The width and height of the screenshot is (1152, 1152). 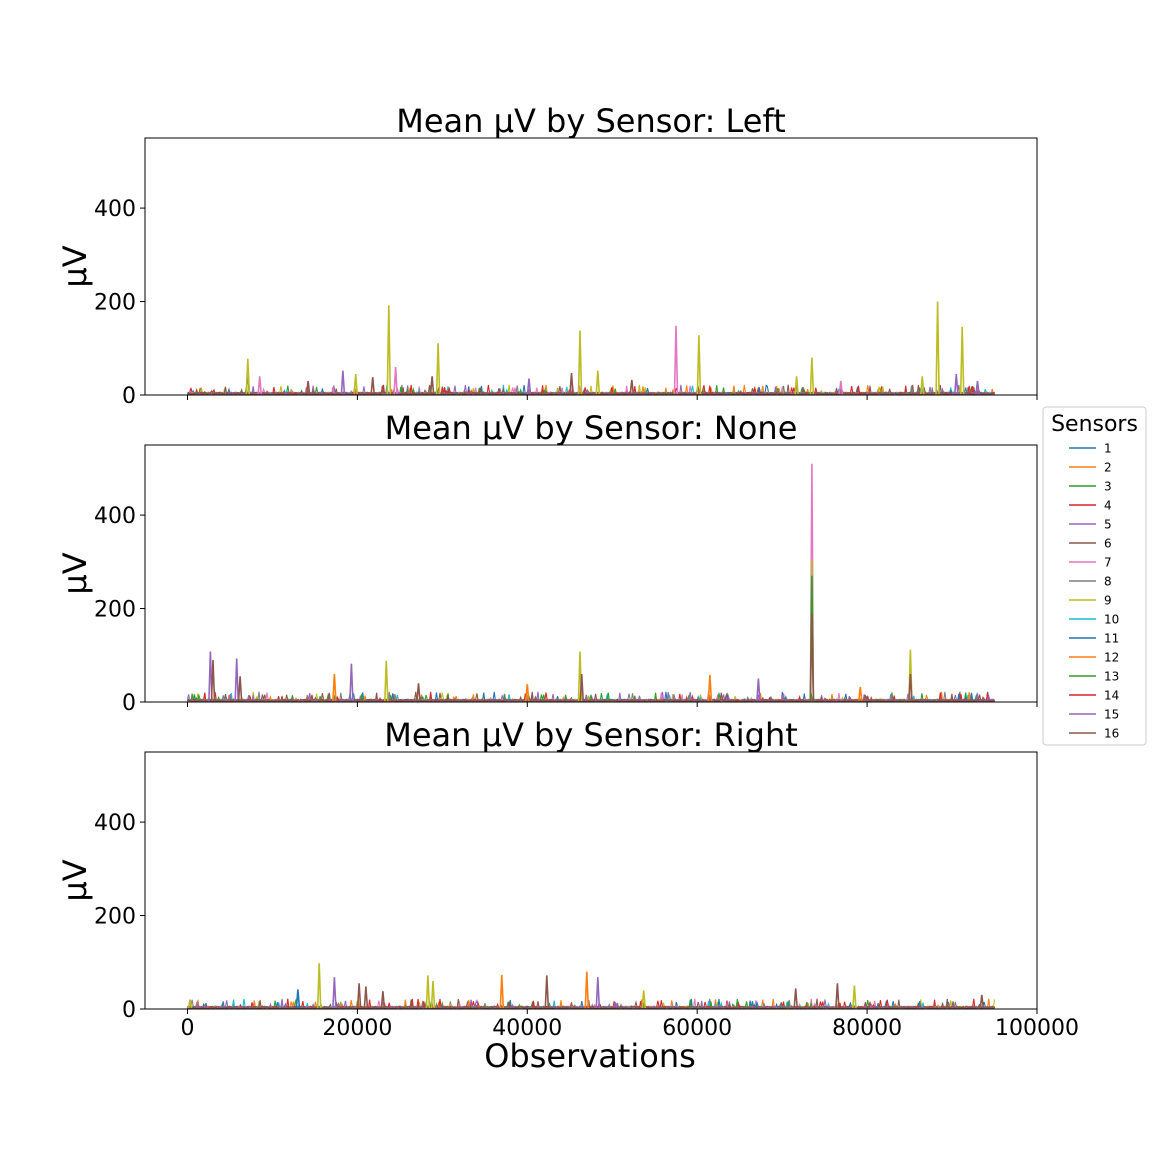 I want to click on legend-label: 7, so click(x=1108, y=563).